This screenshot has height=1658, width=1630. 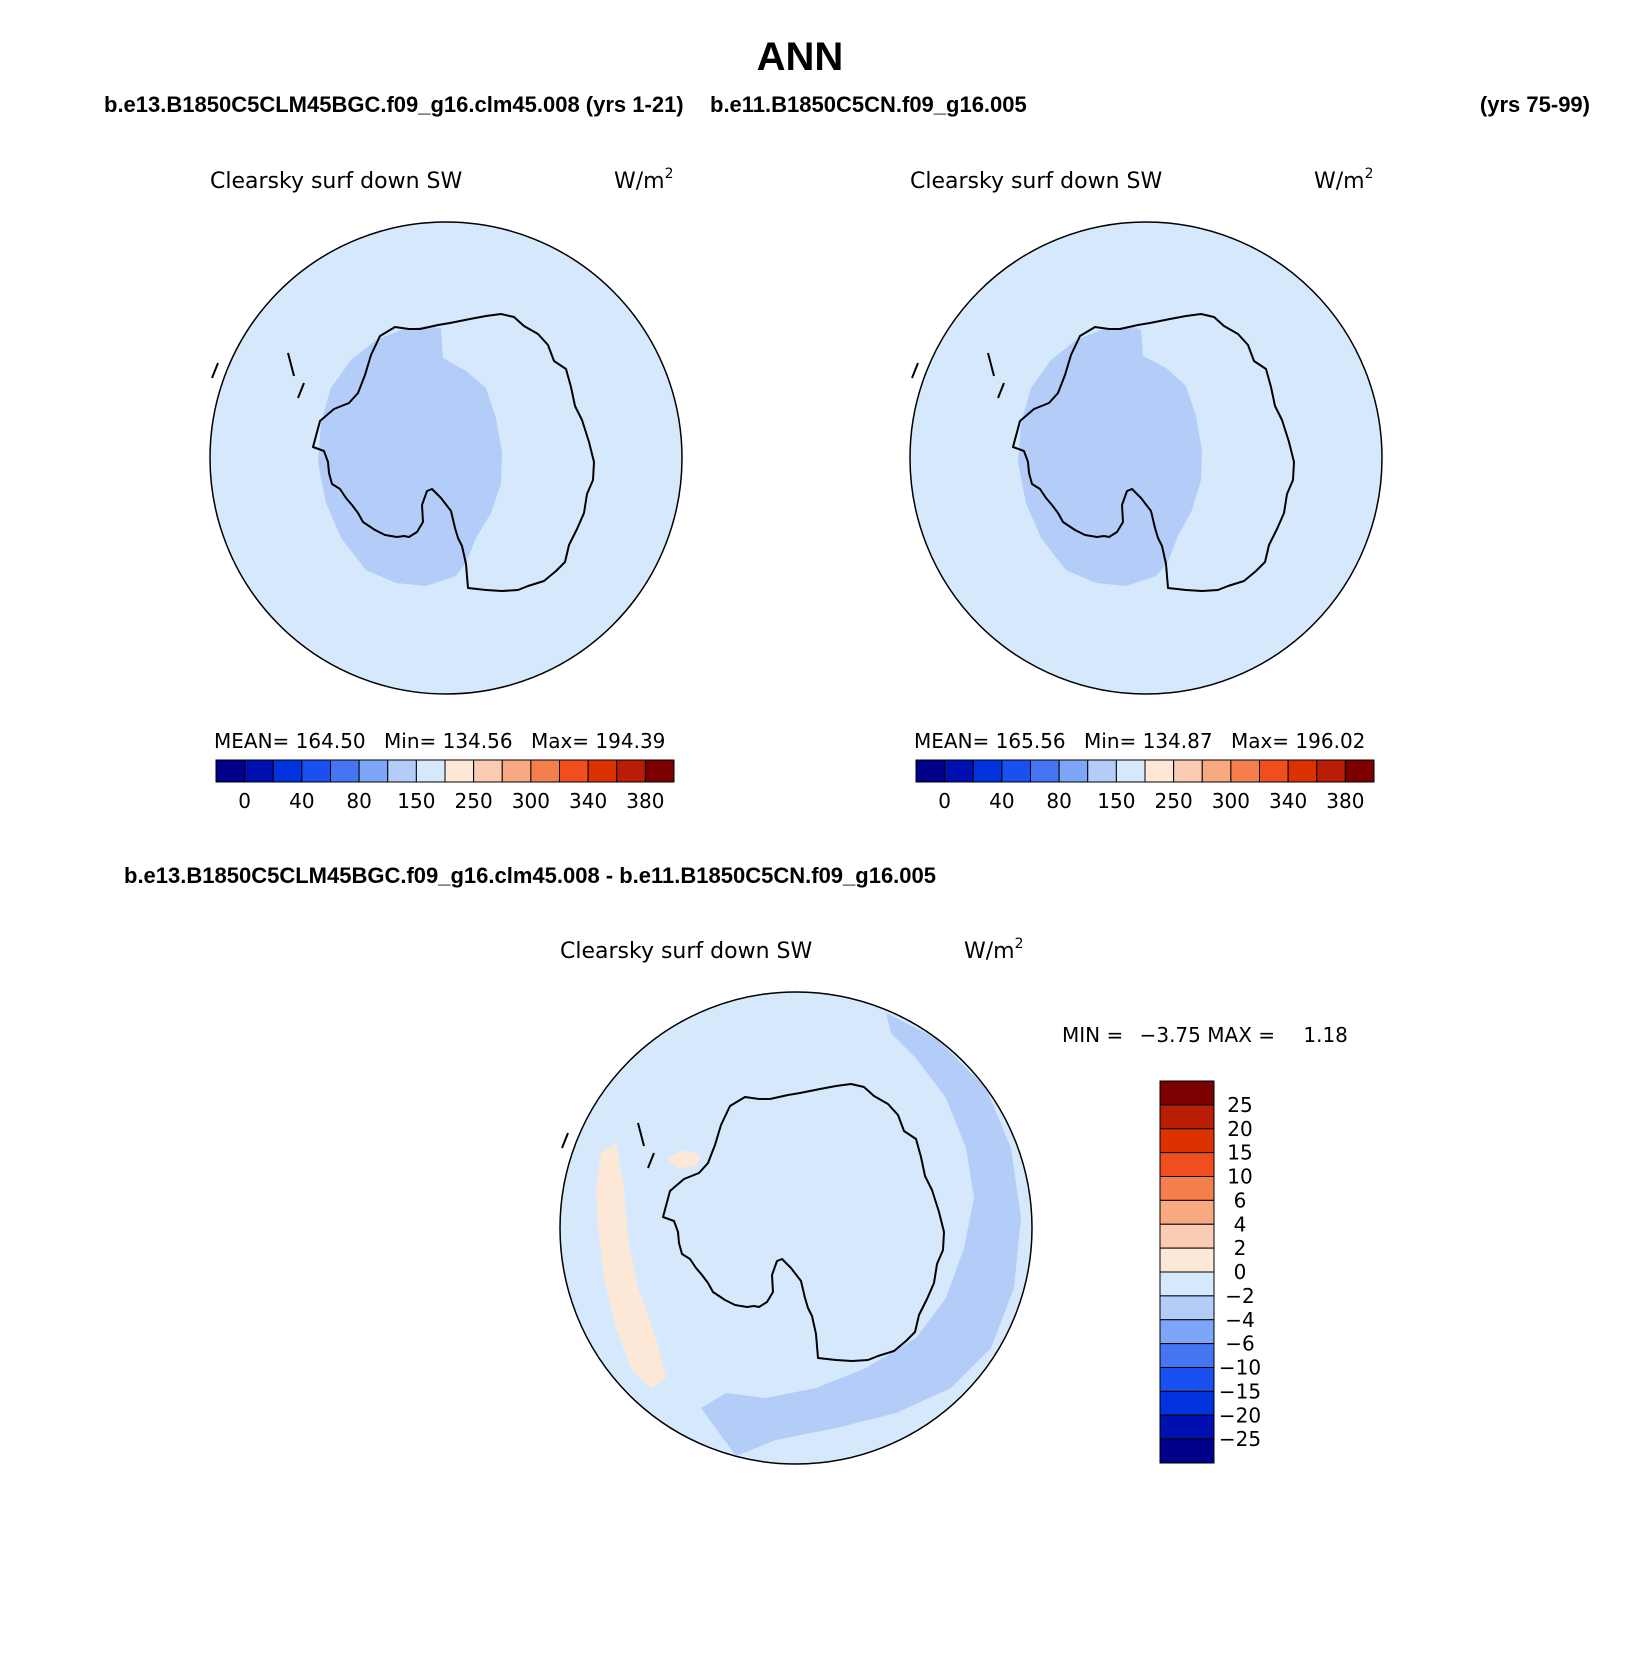 What do you see at coordinates (1239, 1105) in the screenshot?
I see `colorbar-diff-tick-label: 25` at bounding box center [1239, 1105].